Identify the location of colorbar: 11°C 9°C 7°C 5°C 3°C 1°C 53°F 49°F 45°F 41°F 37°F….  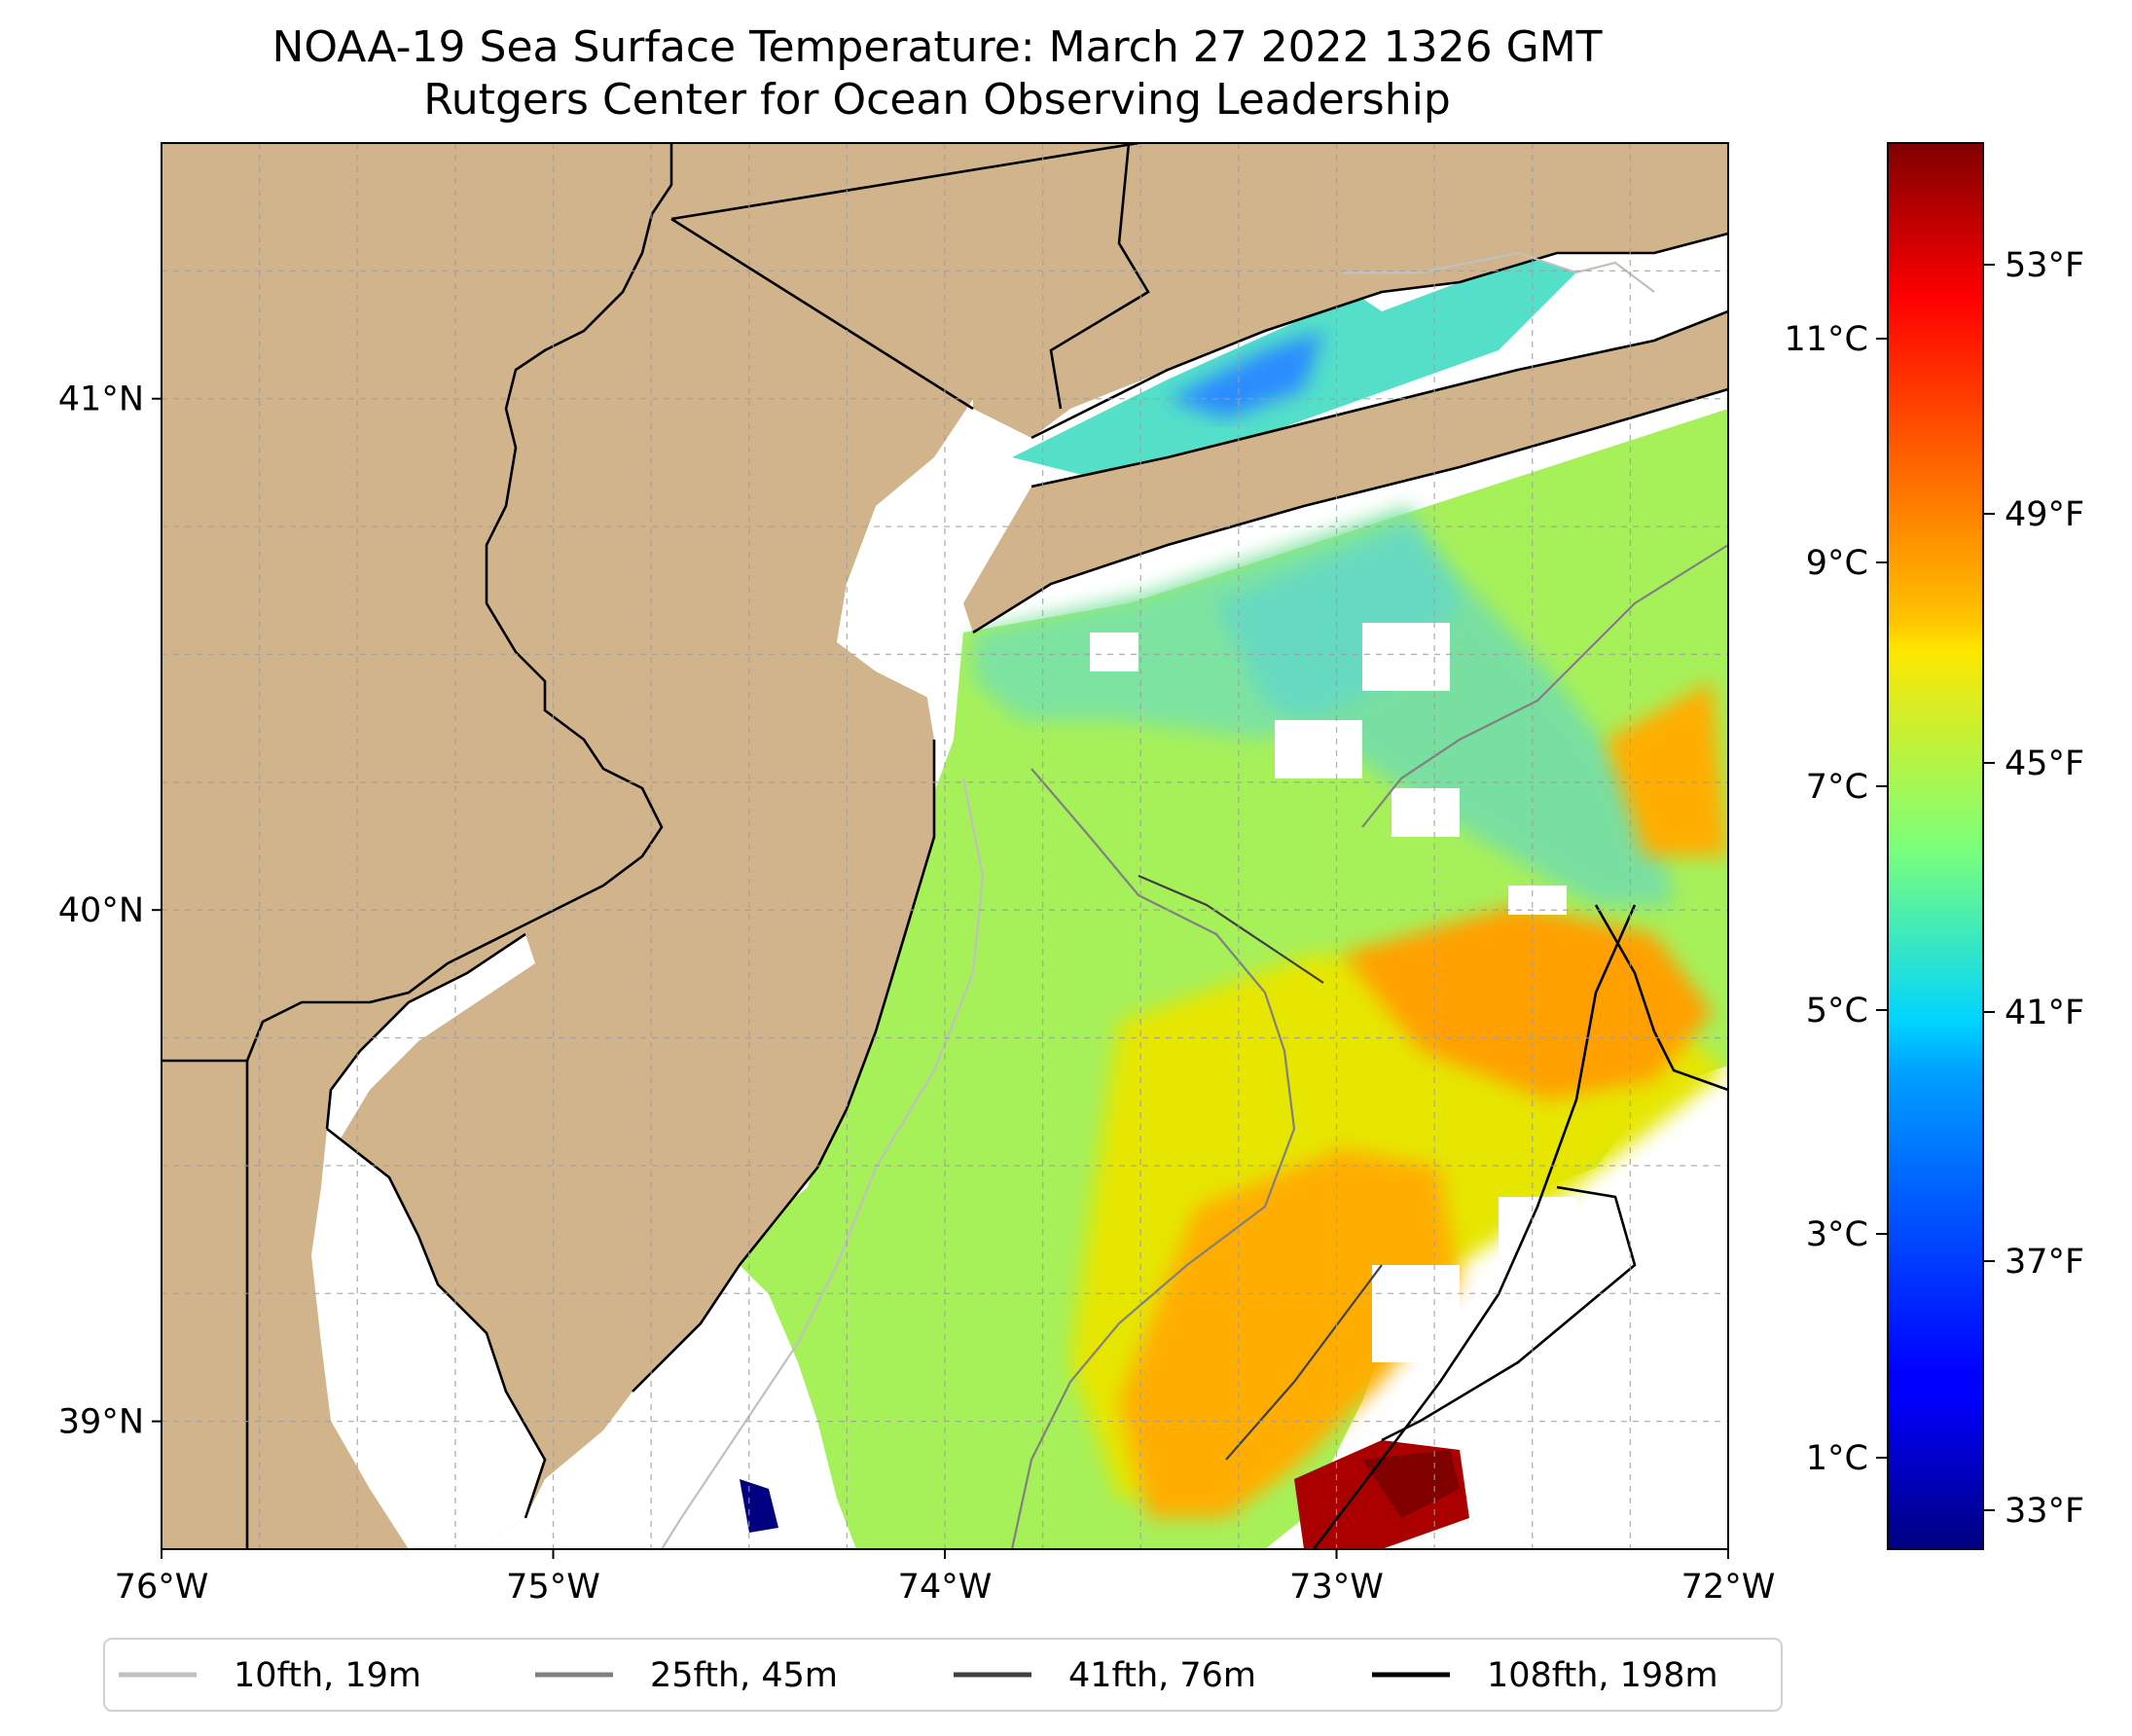
(1935, 846).